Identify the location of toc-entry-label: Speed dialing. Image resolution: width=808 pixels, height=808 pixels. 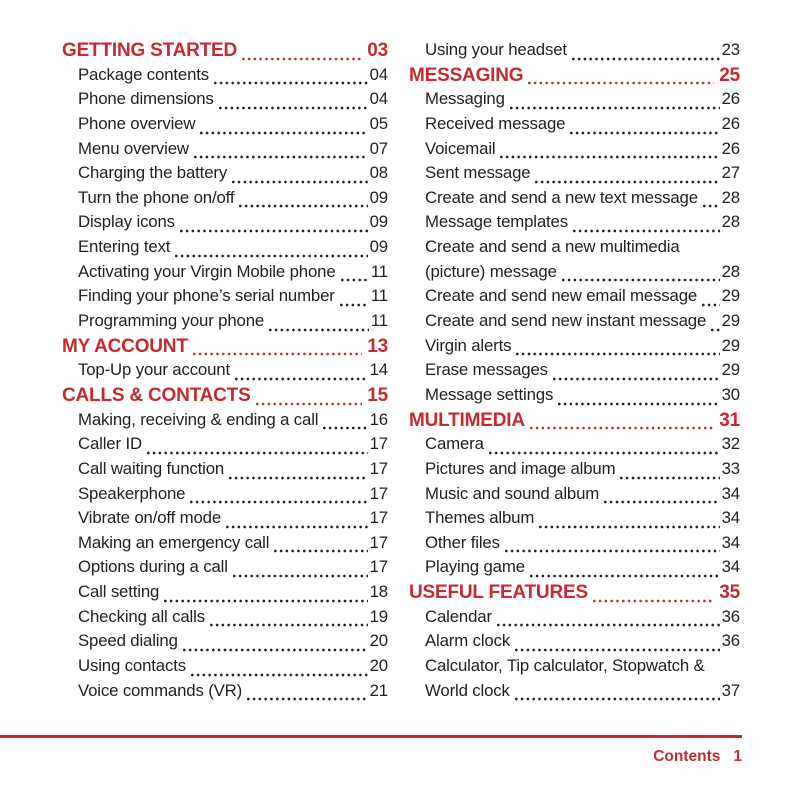
(128, 641).